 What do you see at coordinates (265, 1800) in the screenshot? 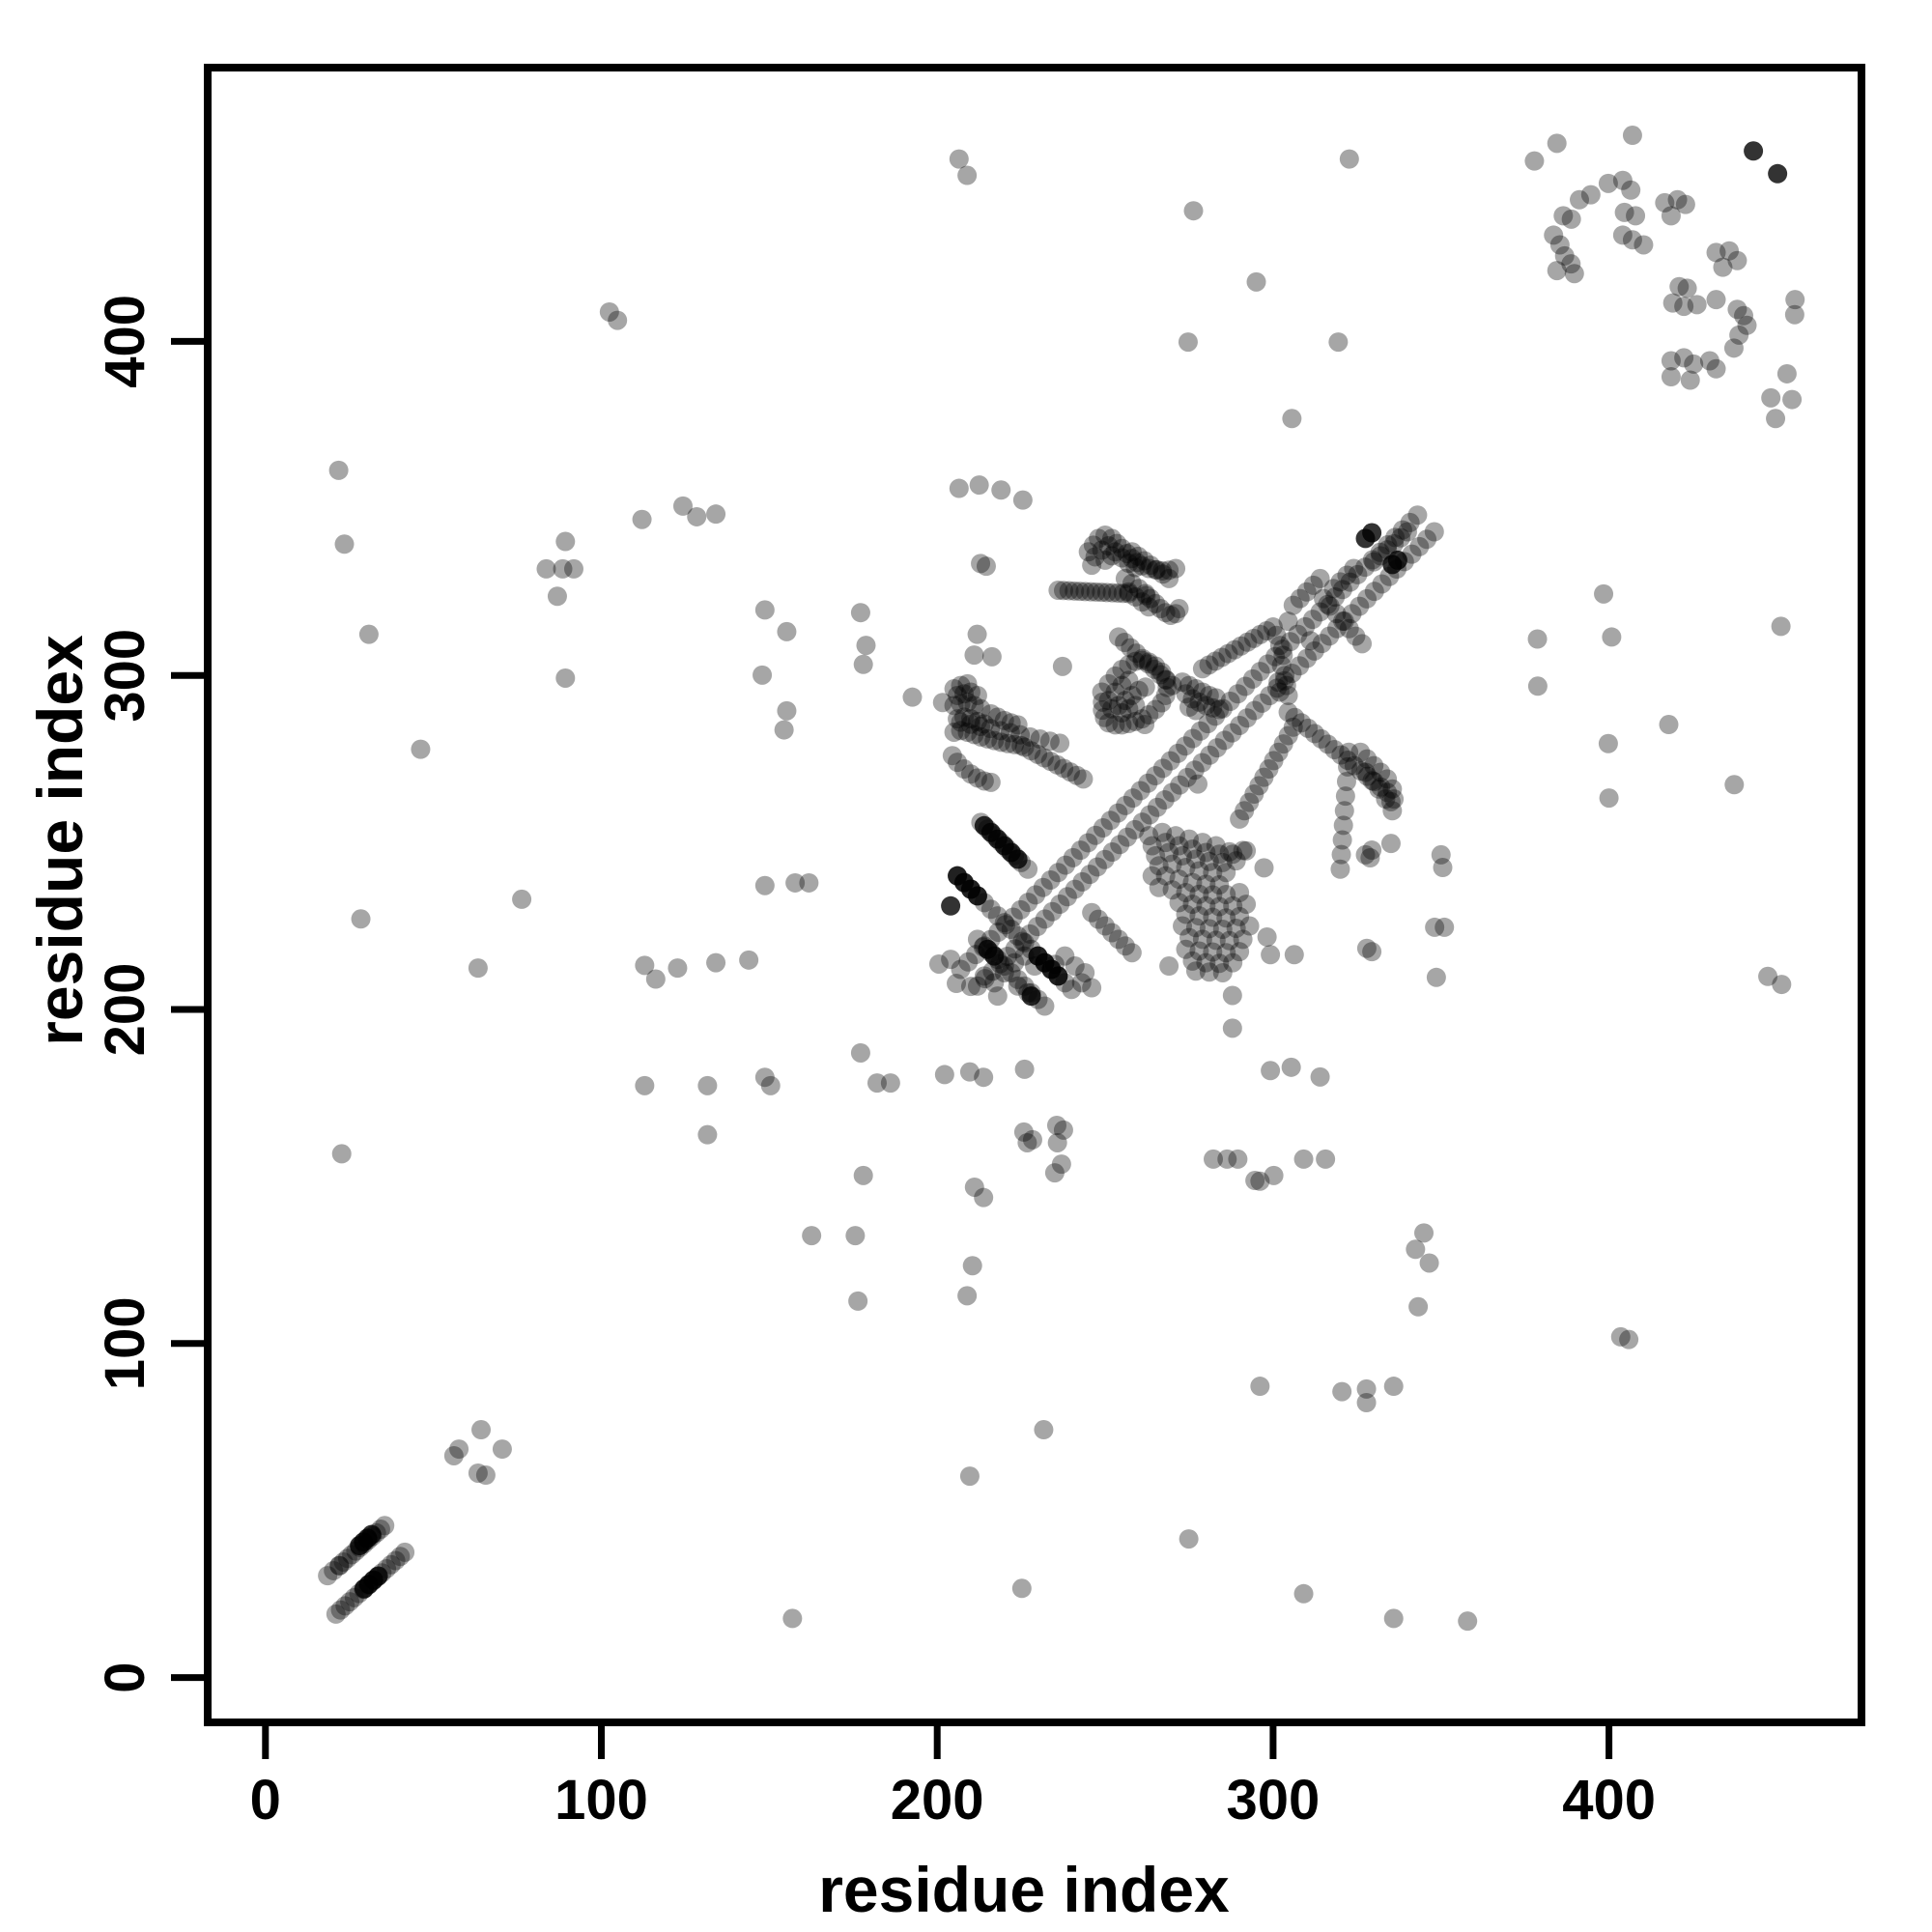
I see `x-tick-label: 0` at bounding box center [265, 1800].